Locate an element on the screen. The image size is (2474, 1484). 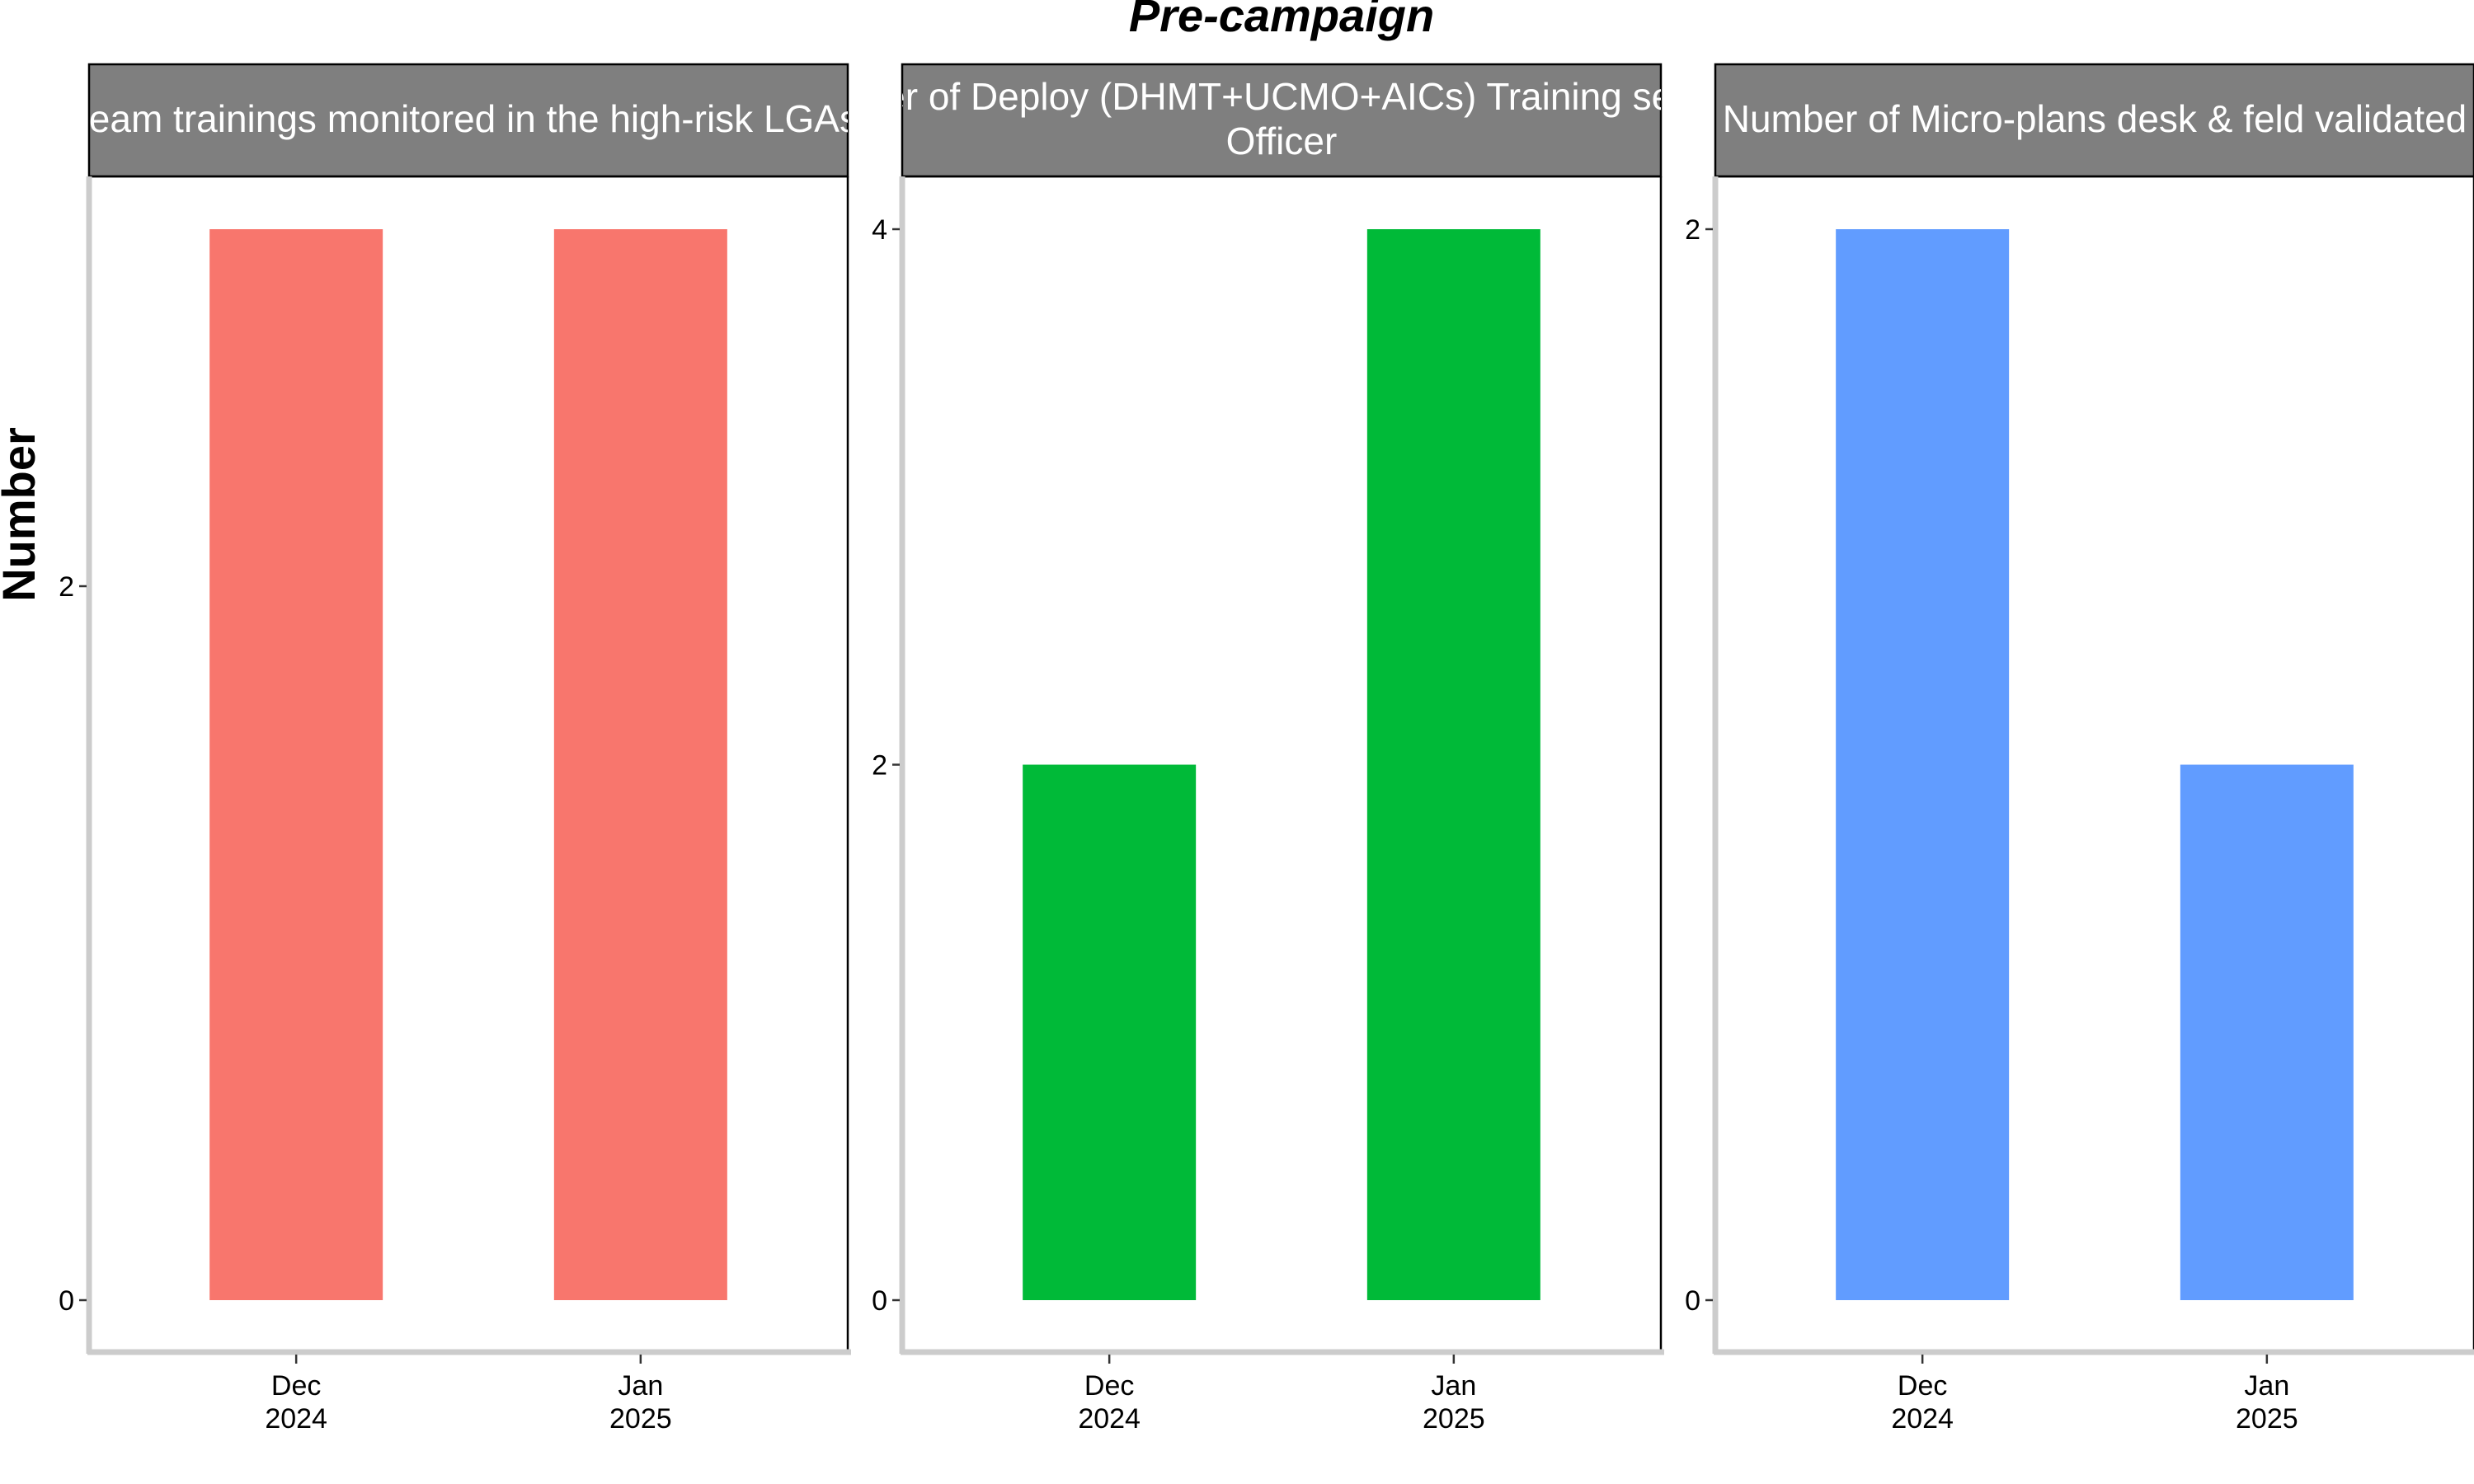
y-tick-label: 4 is located at coordinates (879, 230).